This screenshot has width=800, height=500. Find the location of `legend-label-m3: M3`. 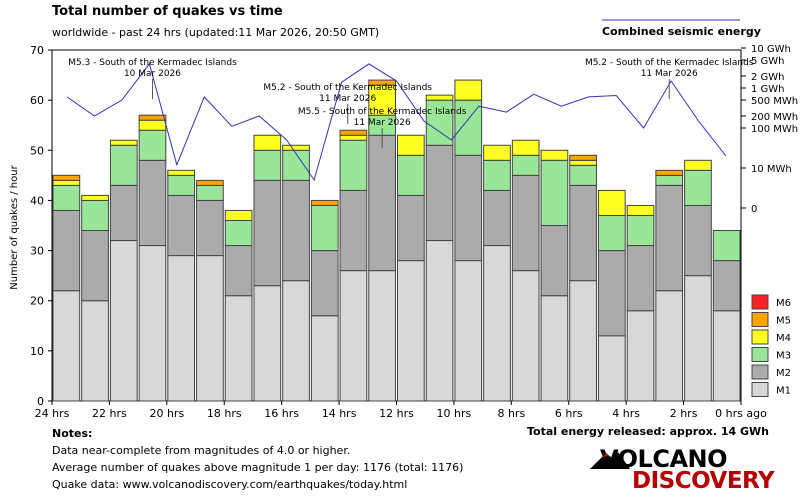

legend-label-m3: M3 is located at coordinates (783, 356).